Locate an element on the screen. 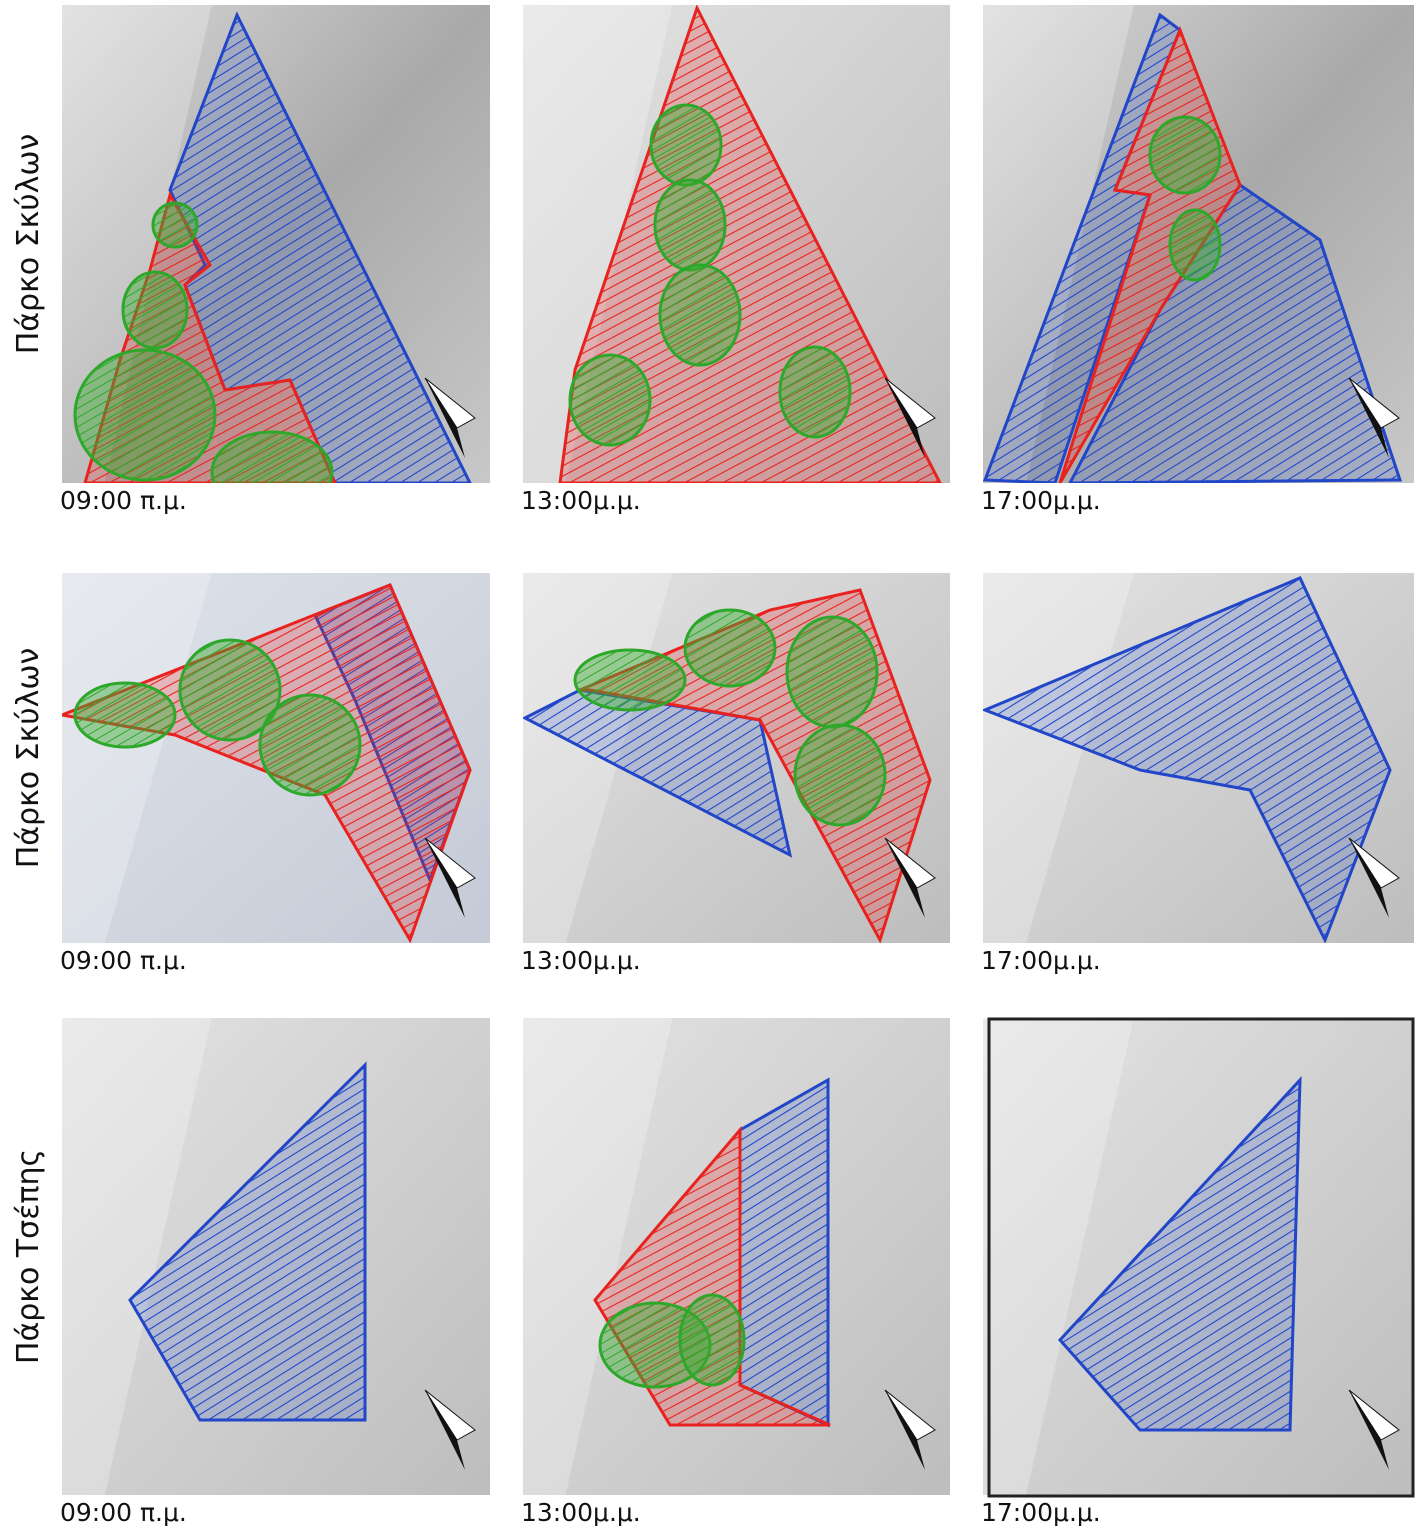 The image size is (1416, 1530). row-label: Πάρκο Τσέπης is located at coordinates (28, 1256).